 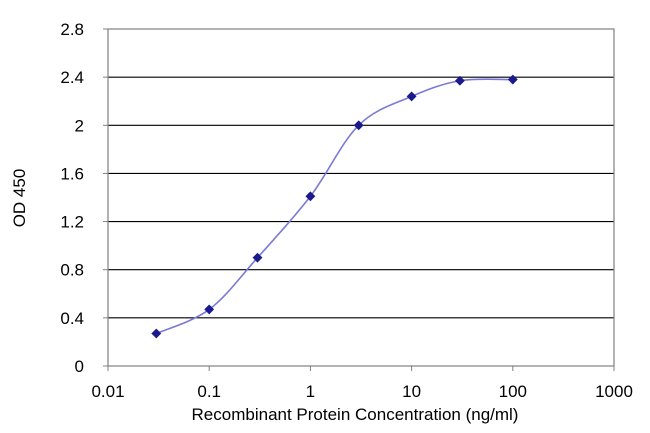 I want to click on y-tick-label: 2.8, so click(x=72, y=29).